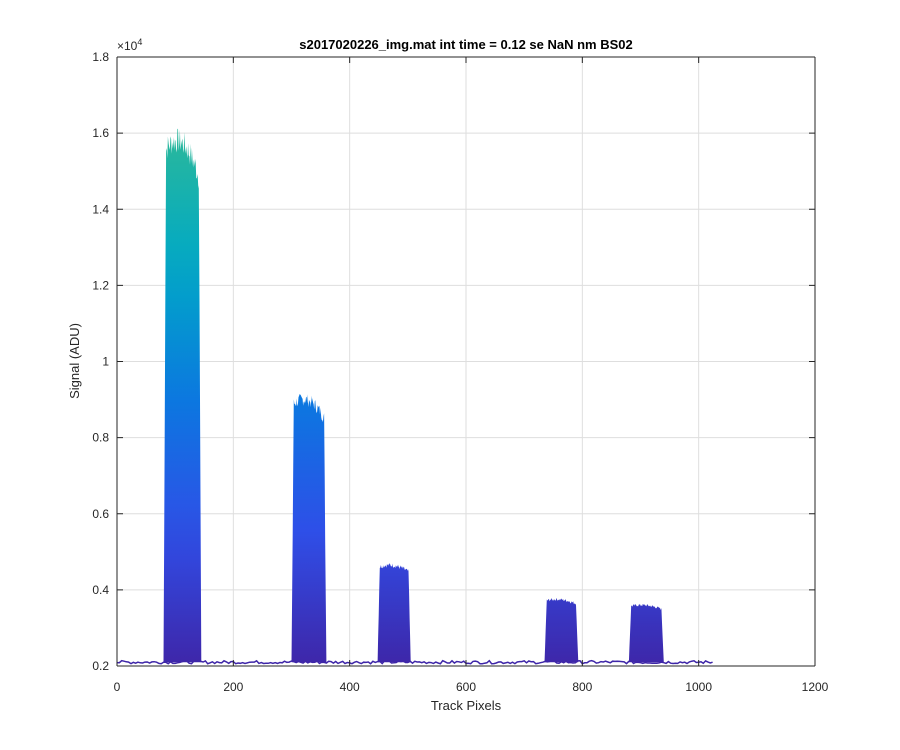  Describe the element at coordinates (100, 514) in the screenshot. I see `y-tick-label: 0.6` at that location.